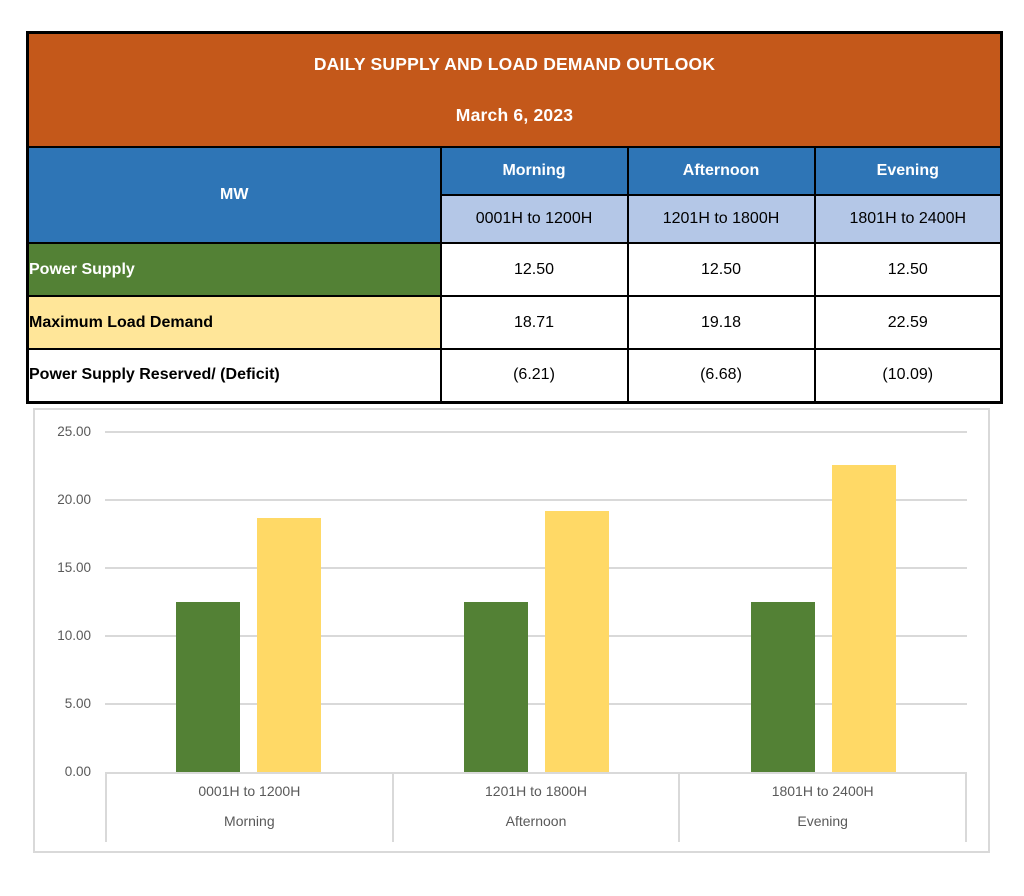 The width and height of the screenshot is (1024, 896). I want to click on category-period-label: Morning, so click(249, 821).